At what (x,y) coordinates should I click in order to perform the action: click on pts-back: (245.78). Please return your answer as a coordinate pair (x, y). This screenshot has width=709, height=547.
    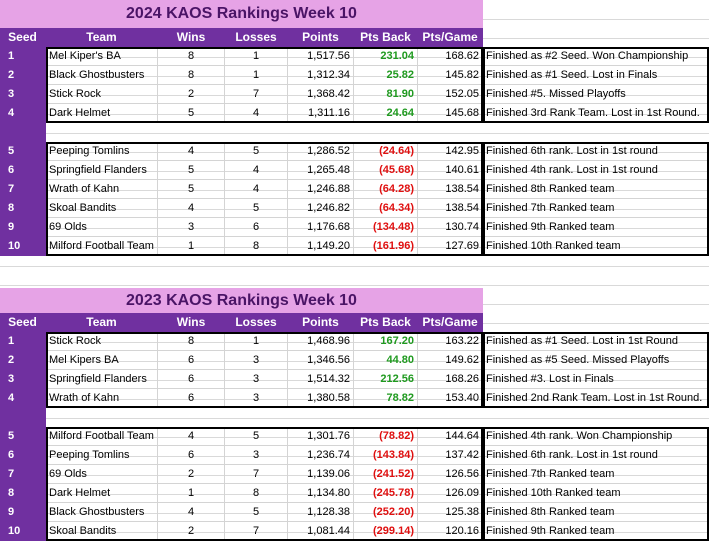
    Looking at the image, I should click on (386, 493).